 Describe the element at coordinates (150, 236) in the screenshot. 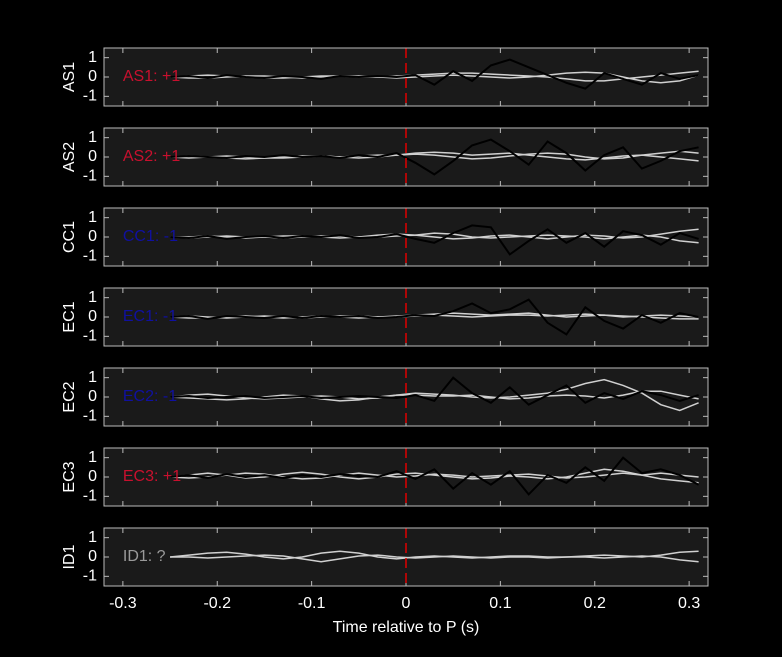

I see `annotation: CC1: -1` at that location.